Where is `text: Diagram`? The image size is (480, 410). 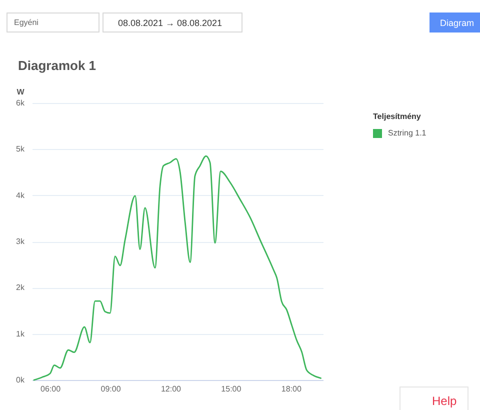
text: Diagram is located at coordinates (457, 23).